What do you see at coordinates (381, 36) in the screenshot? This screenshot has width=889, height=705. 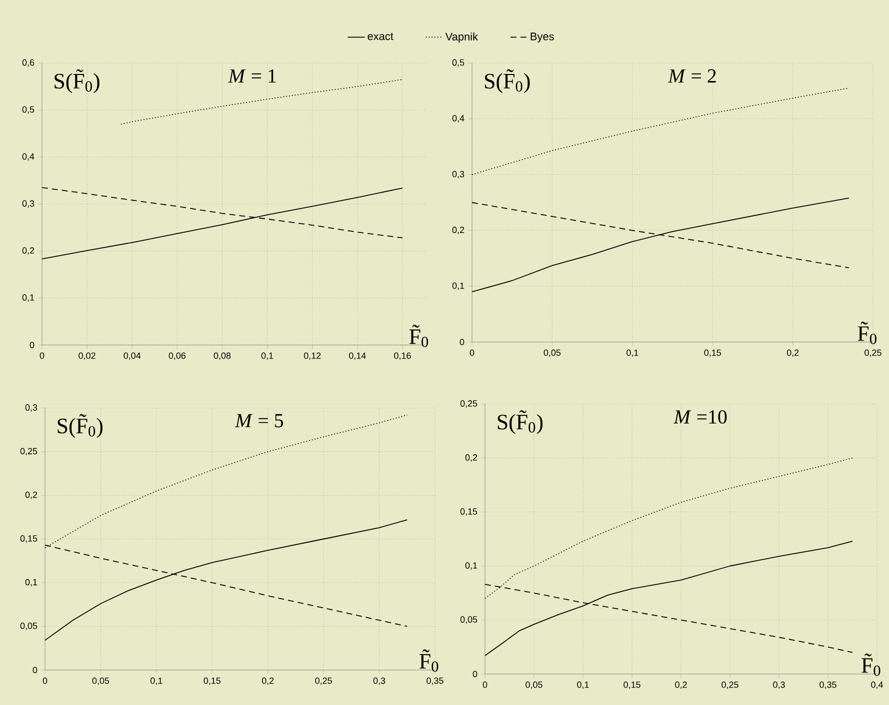 I see `legend-label: exact` at bounding box center [381, 36].